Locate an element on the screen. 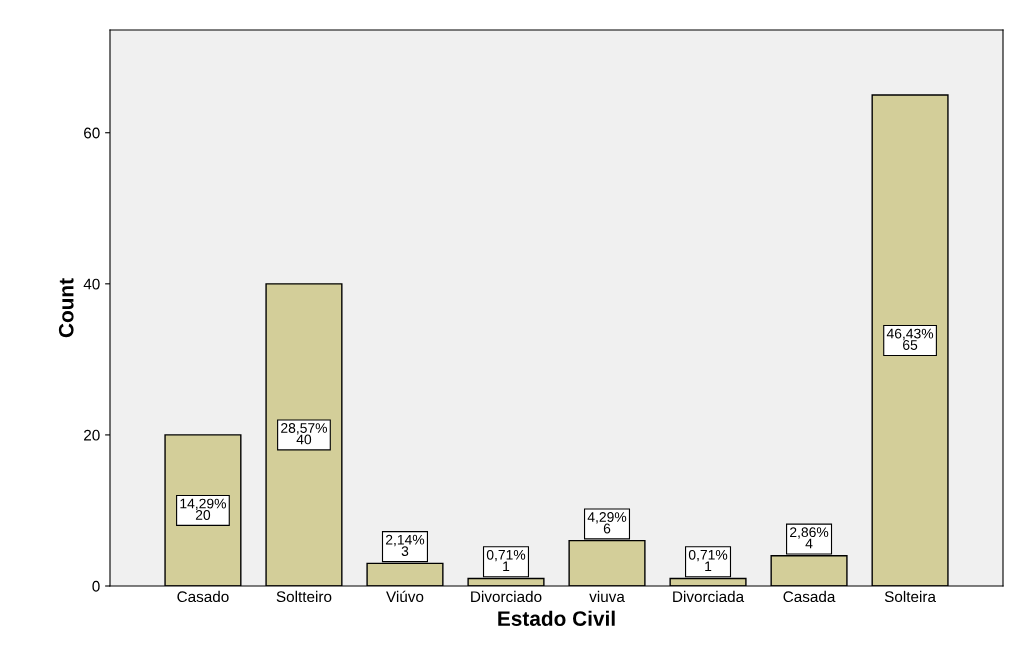  y-tick-label: 20 is located at coordinates (92, 435).